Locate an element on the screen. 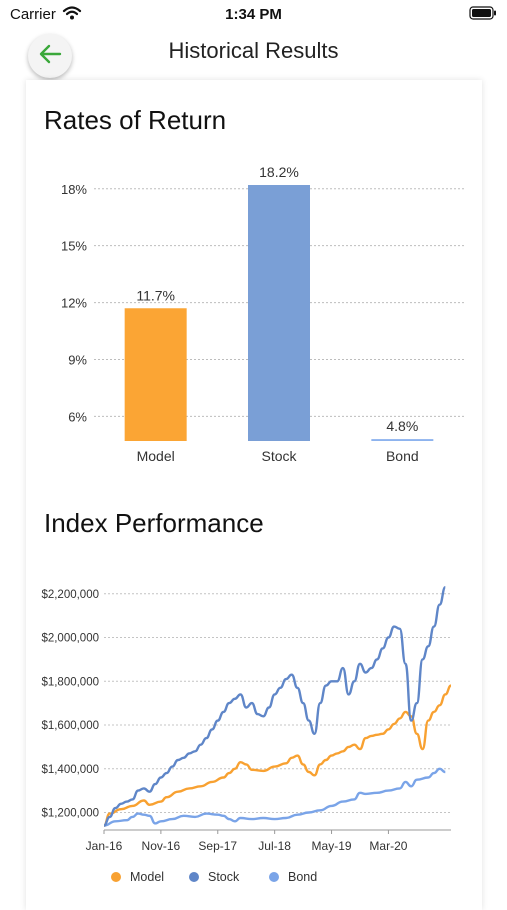 The height and width of the screenshot is (910, 507). nav-bar: Historical Results is located at coordinates (253, 54).